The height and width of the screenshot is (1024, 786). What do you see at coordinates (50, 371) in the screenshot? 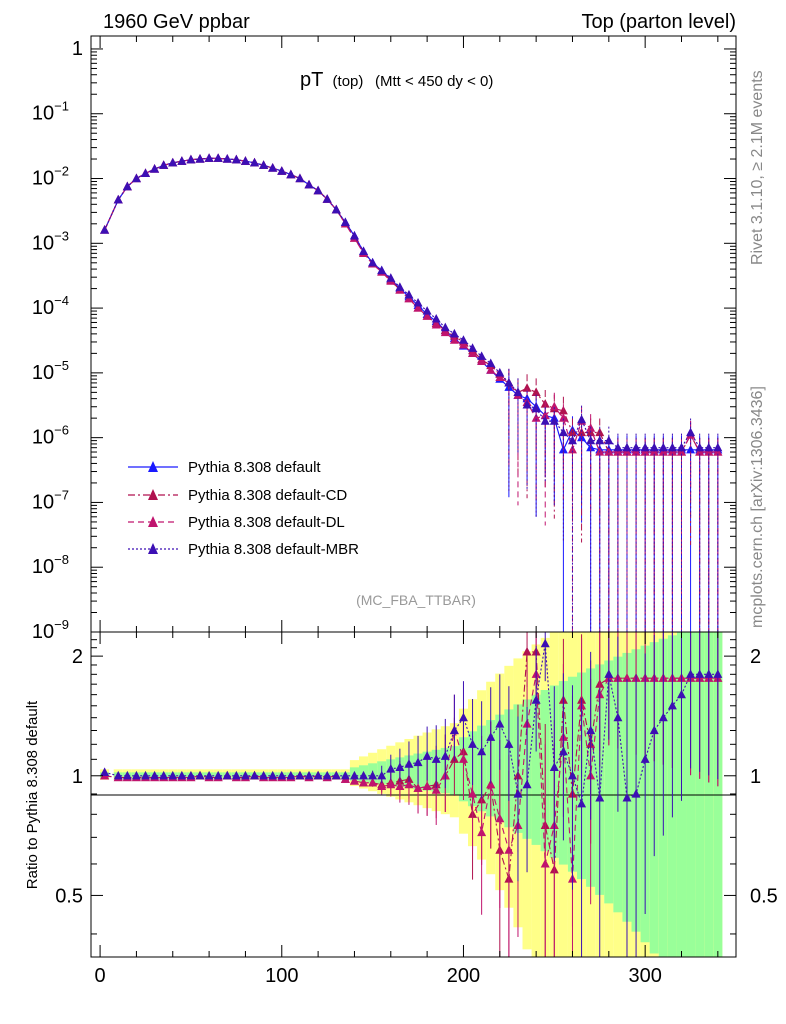
I see `y-tick-label: 10⁻⁵` at bounding box center [50, 371].